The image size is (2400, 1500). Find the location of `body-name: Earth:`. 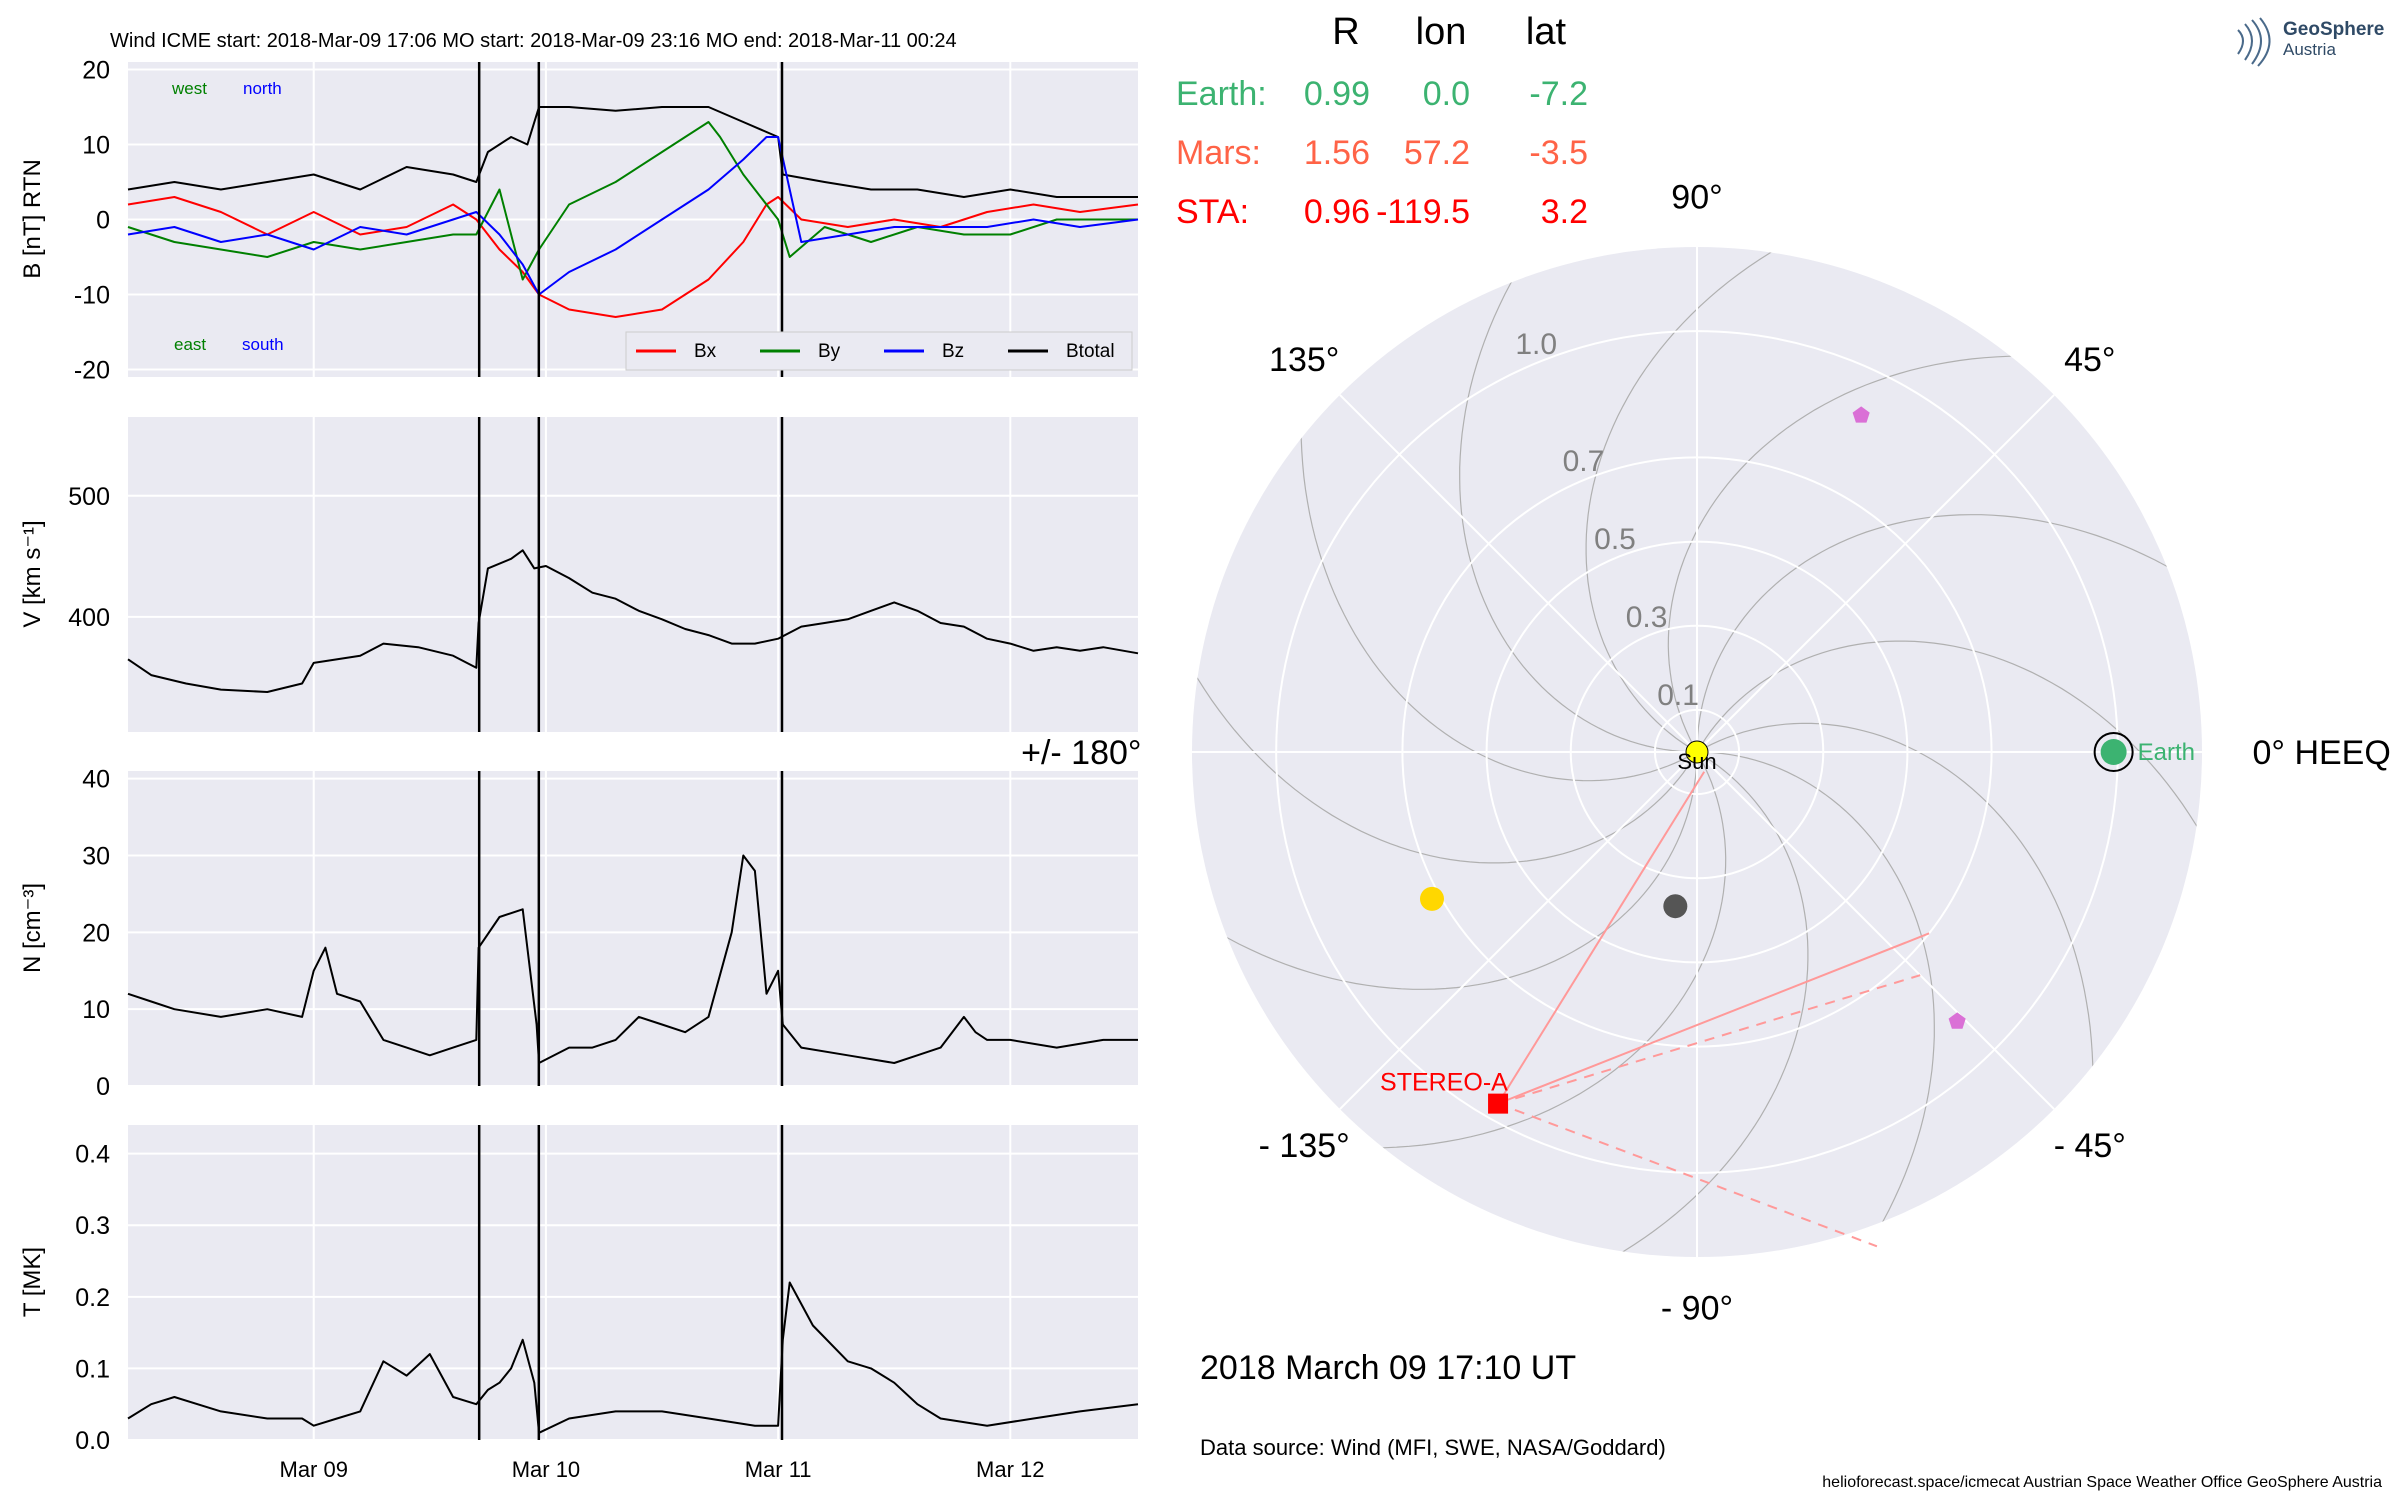

body-name: Earth: is located at coordinates (1221, 94).